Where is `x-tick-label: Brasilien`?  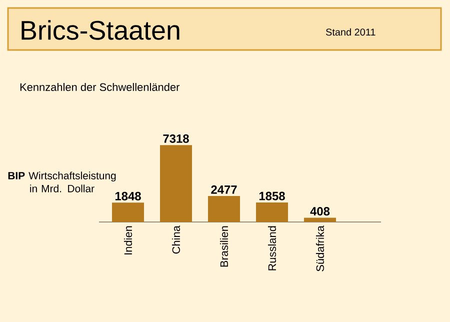 x-tick-label: Brasilien is located at coordinates (224, 246).